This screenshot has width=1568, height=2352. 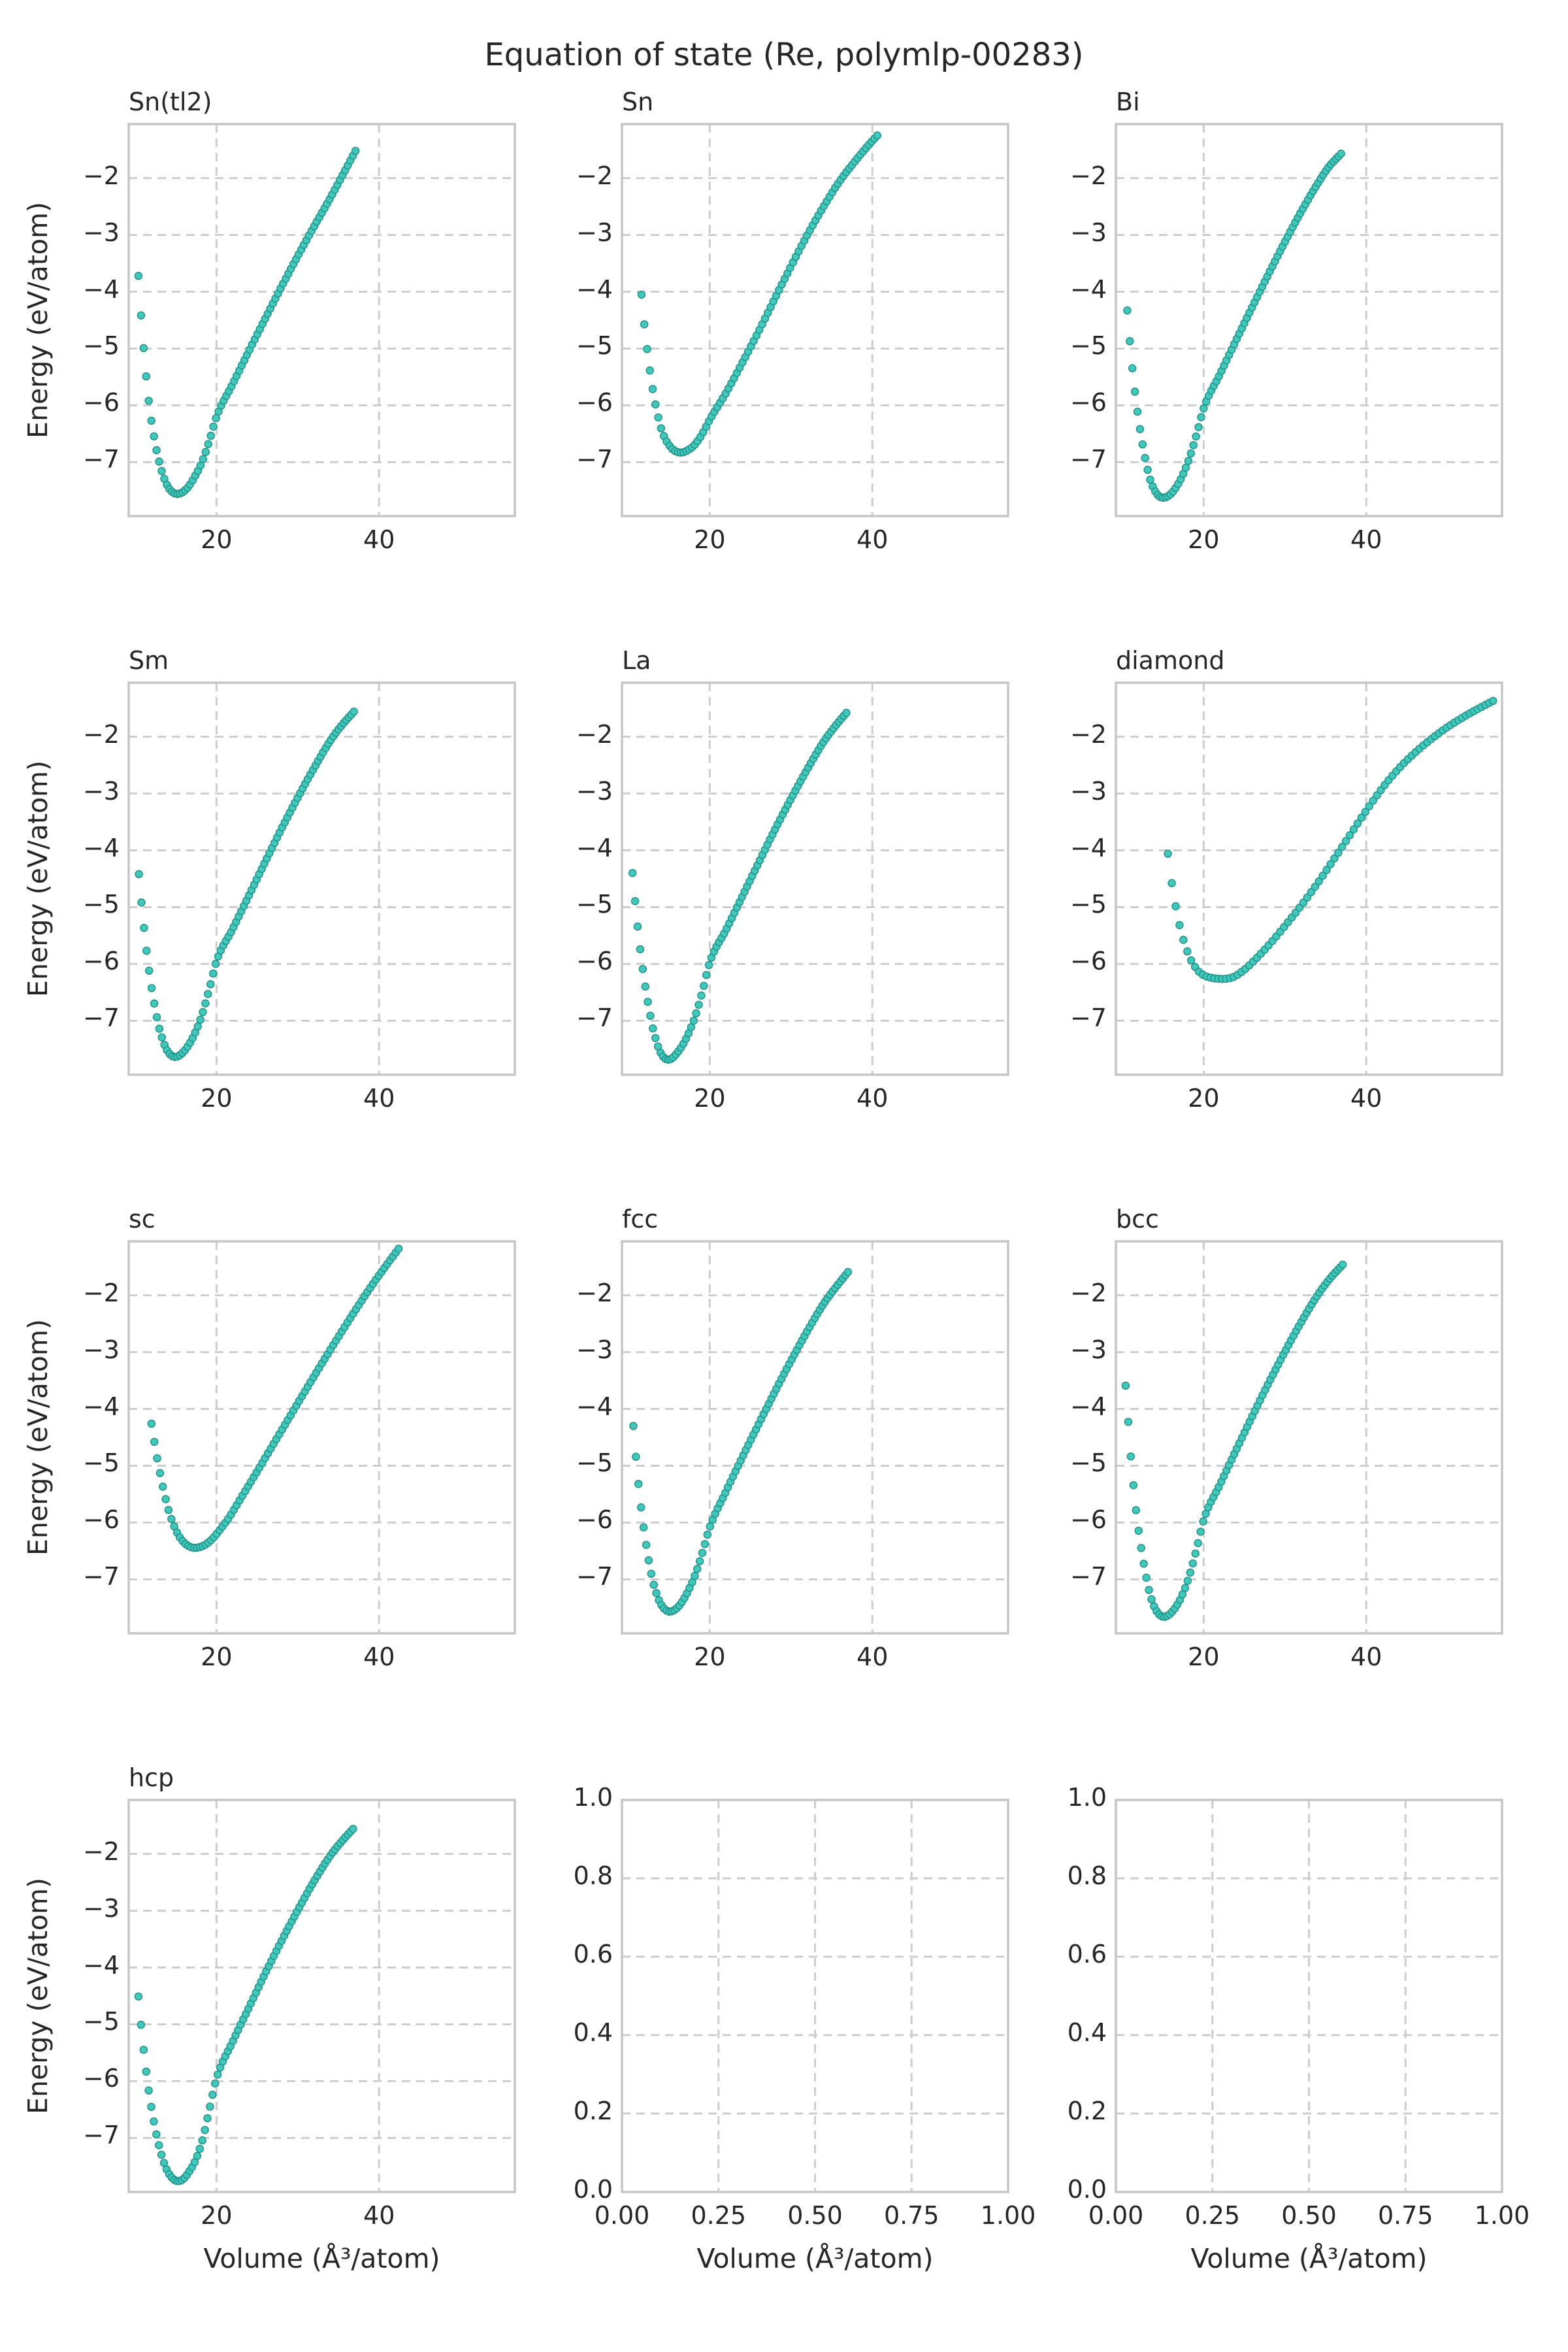 I want to click on subplot-title-sm: Sm, so click(x=149, y=660).